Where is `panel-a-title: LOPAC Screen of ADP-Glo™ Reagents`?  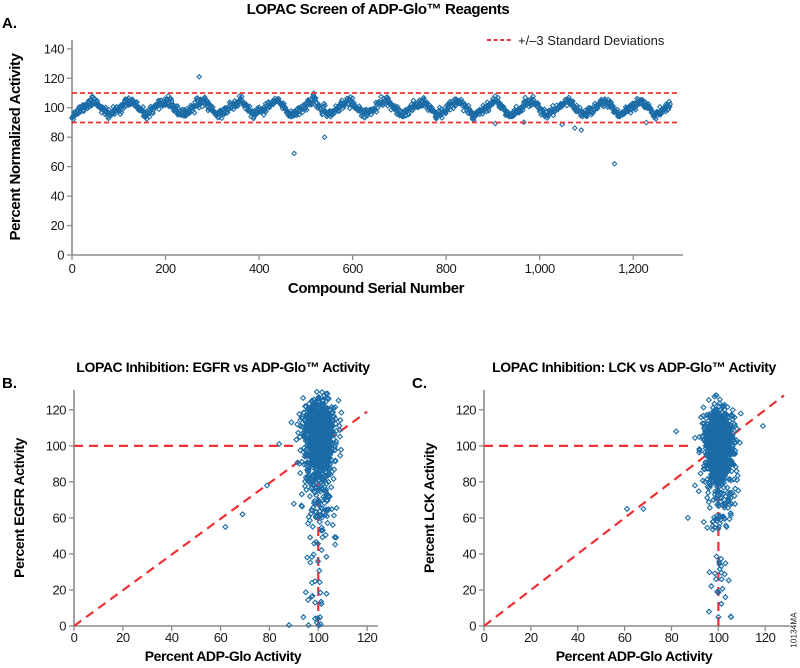 panel-a-title: LOPAC Screen of ADP-Glo™ Reagents is located at coordinates (378, 9).